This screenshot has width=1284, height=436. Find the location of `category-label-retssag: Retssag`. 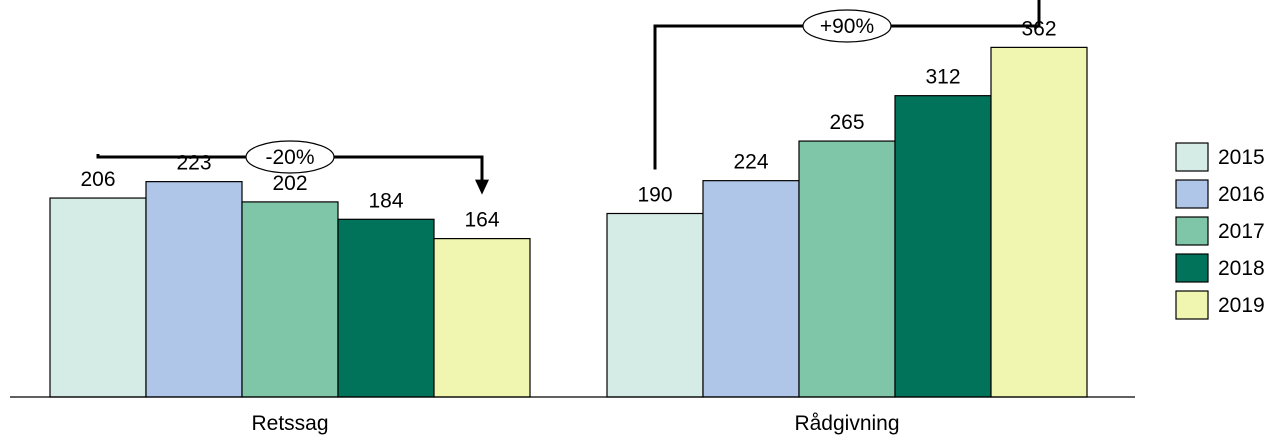

category-label-retssag: Retssag is located at coordinates (289, 423).